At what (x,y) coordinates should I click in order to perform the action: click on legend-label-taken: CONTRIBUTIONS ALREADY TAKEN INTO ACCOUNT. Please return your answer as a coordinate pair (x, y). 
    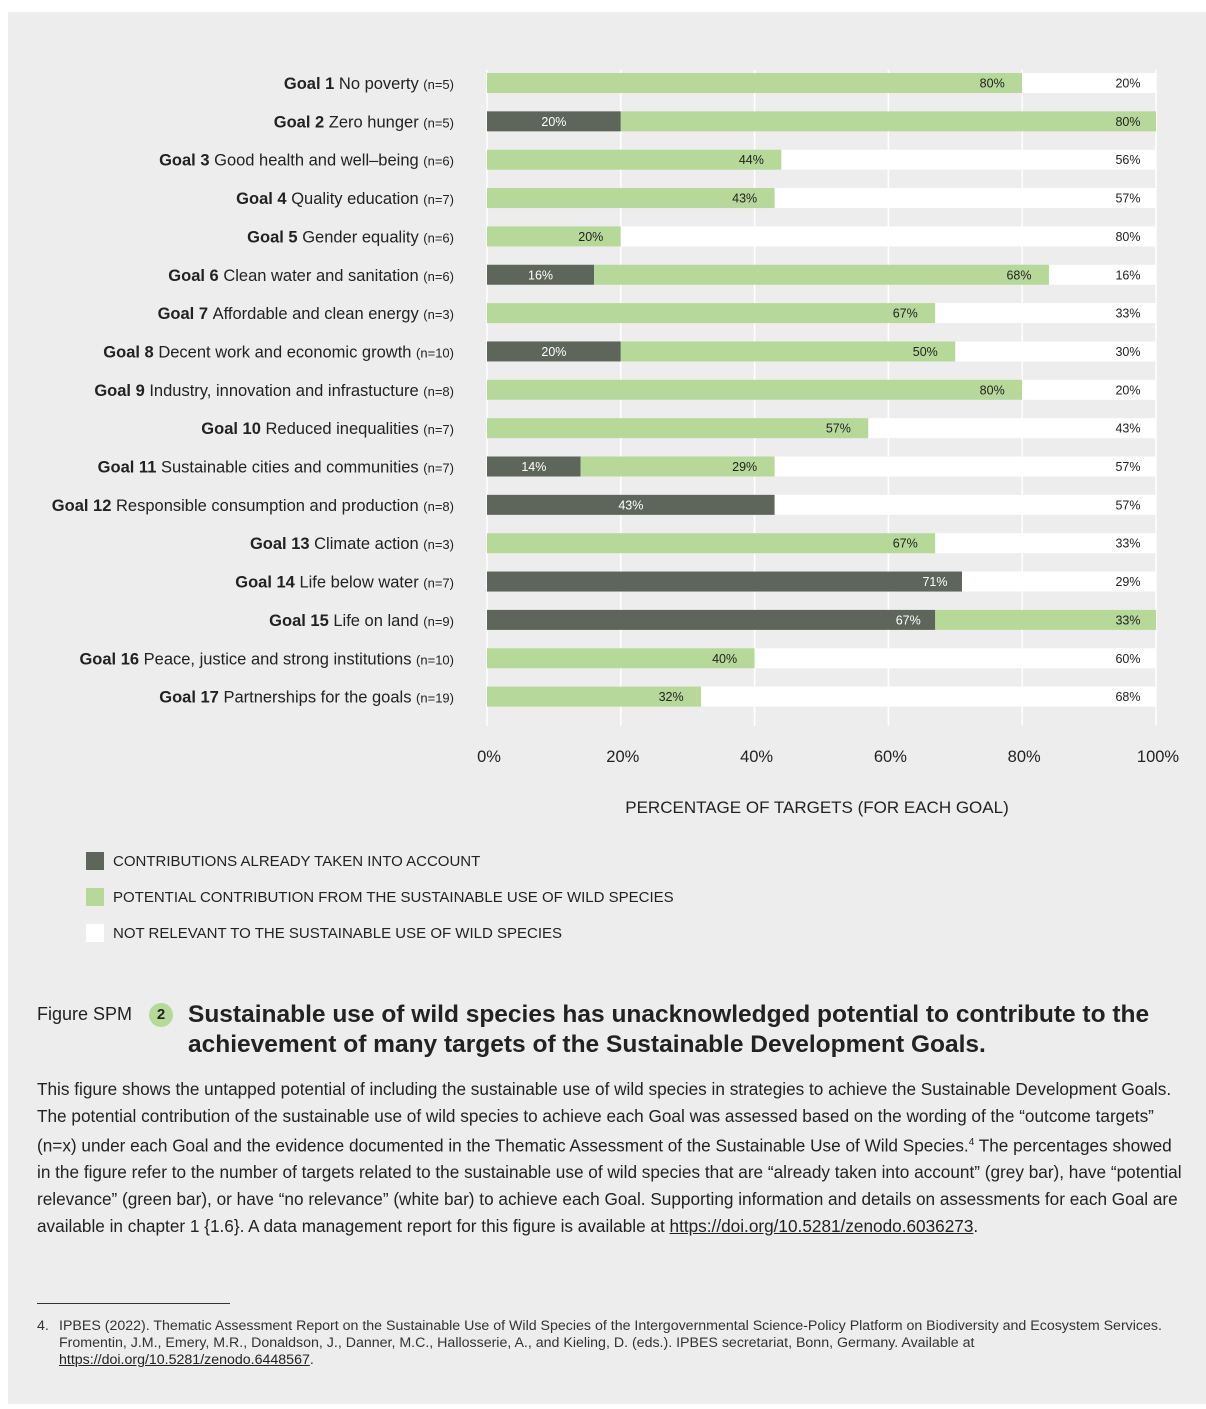
    Looking at the image, I should click on (297, 861).